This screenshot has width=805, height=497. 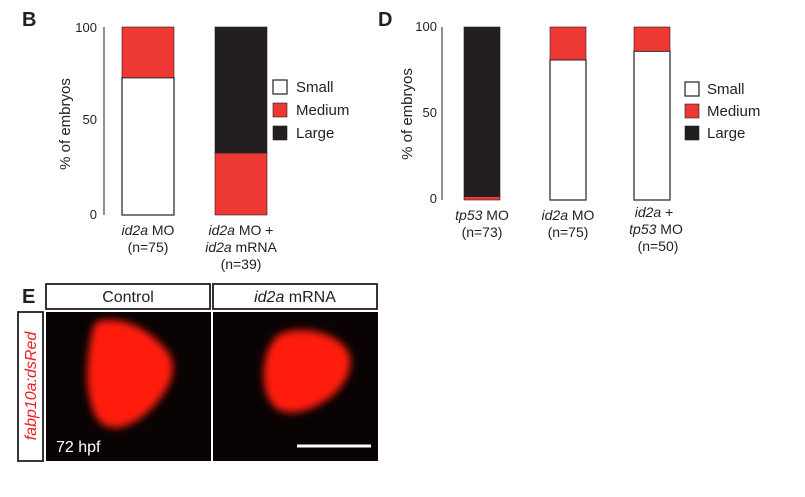 What do you see at coordinates (654, 212) in the screenshot?
I see `chart-d-cat-3-line1: id2a +` at bounding box center [654, 212].